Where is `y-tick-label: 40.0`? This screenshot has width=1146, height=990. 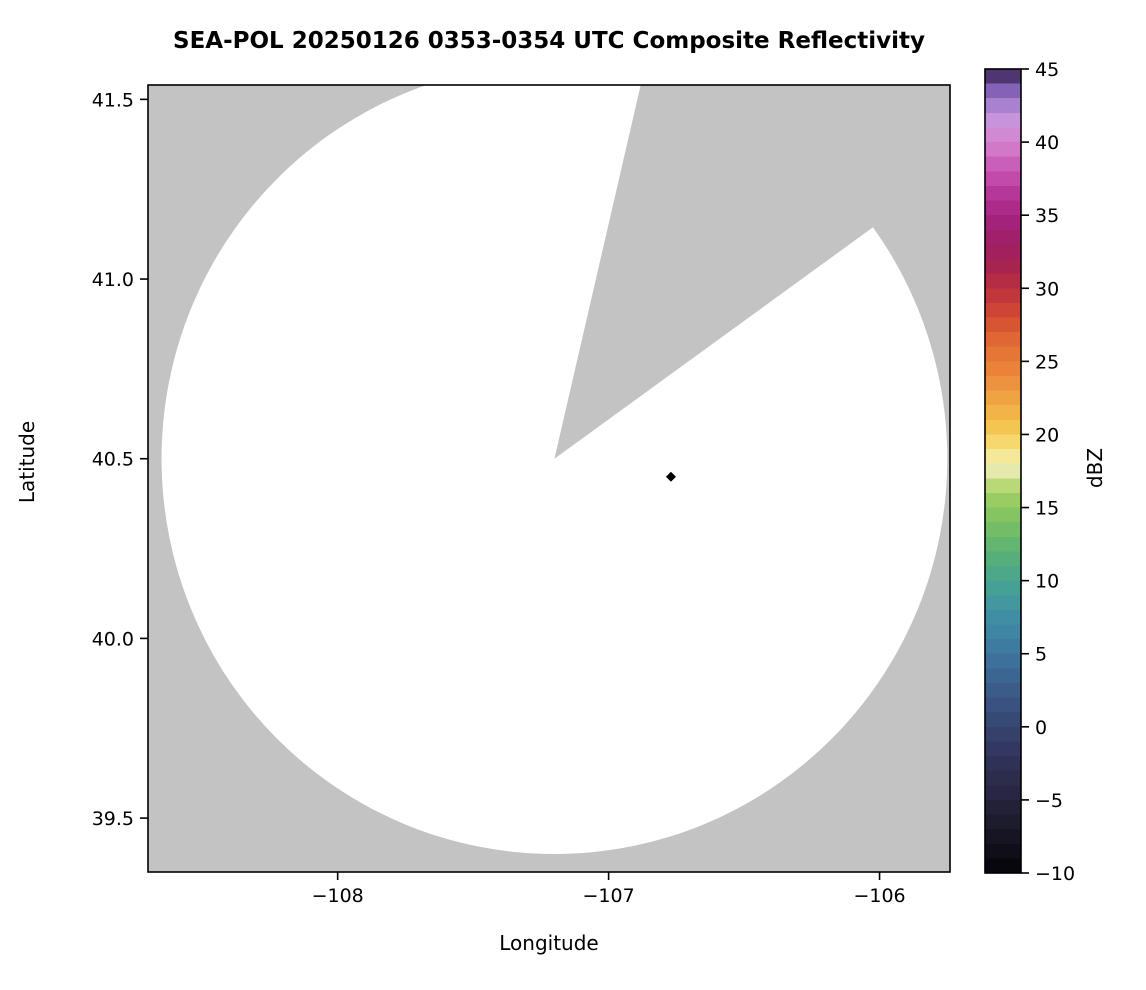 y-tick-label: 40.0 is located at coordinates (113, 639).